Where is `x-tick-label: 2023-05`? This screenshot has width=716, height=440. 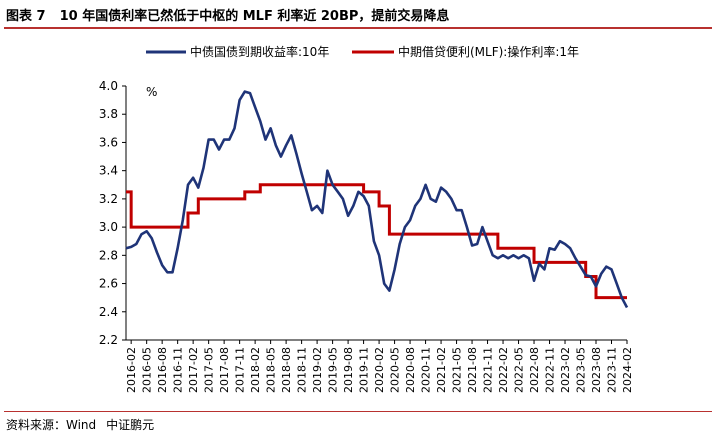 x-tick-label: 2023-05 is located at coordinates (581, 370).